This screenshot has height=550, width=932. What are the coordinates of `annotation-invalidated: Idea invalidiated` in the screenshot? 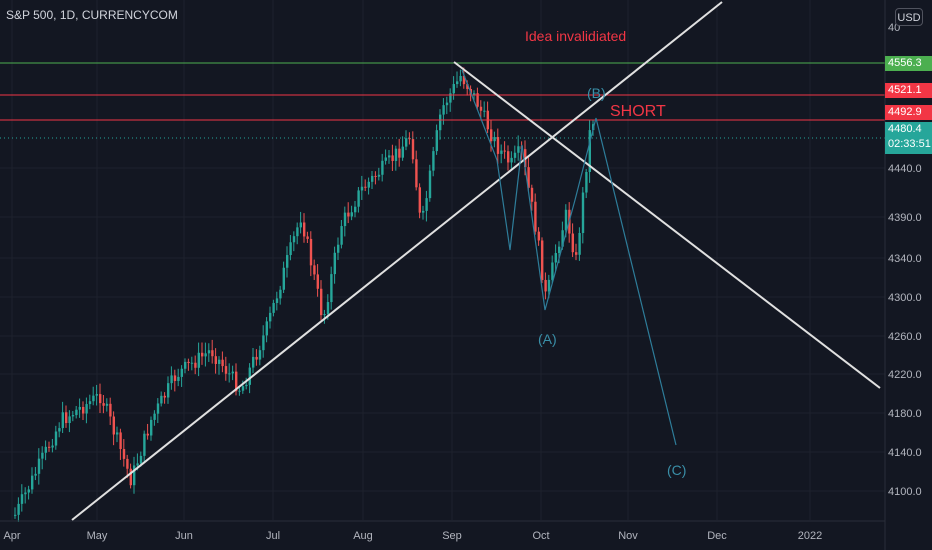 It's located at (575, 36).